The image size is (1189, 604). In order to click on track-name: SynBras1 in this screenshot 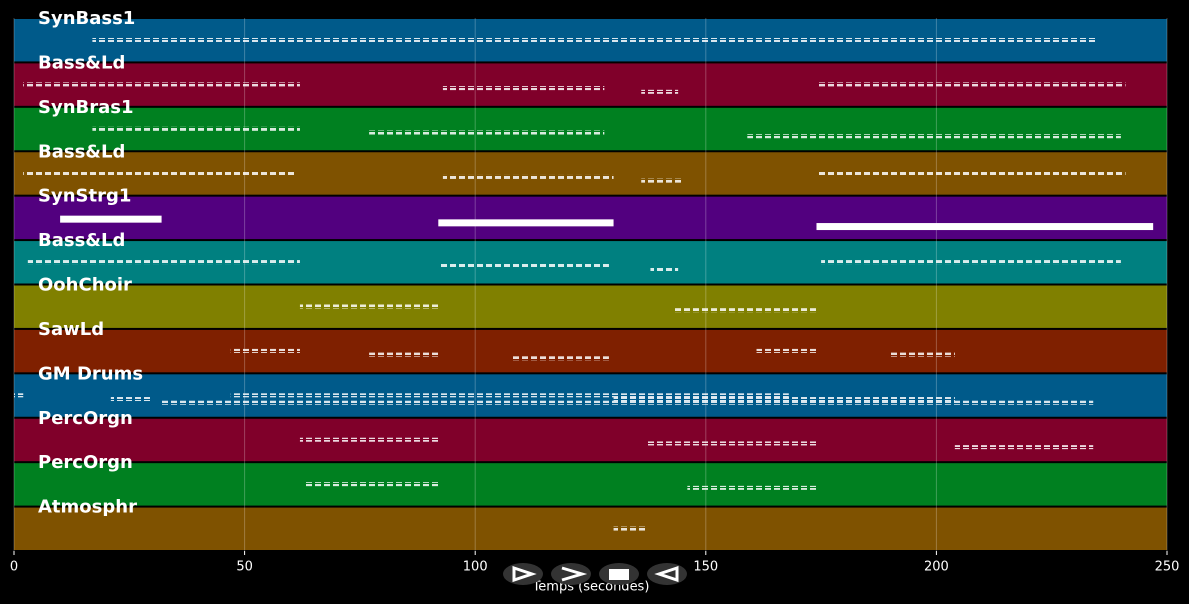, I will do `click(86, 107)`.